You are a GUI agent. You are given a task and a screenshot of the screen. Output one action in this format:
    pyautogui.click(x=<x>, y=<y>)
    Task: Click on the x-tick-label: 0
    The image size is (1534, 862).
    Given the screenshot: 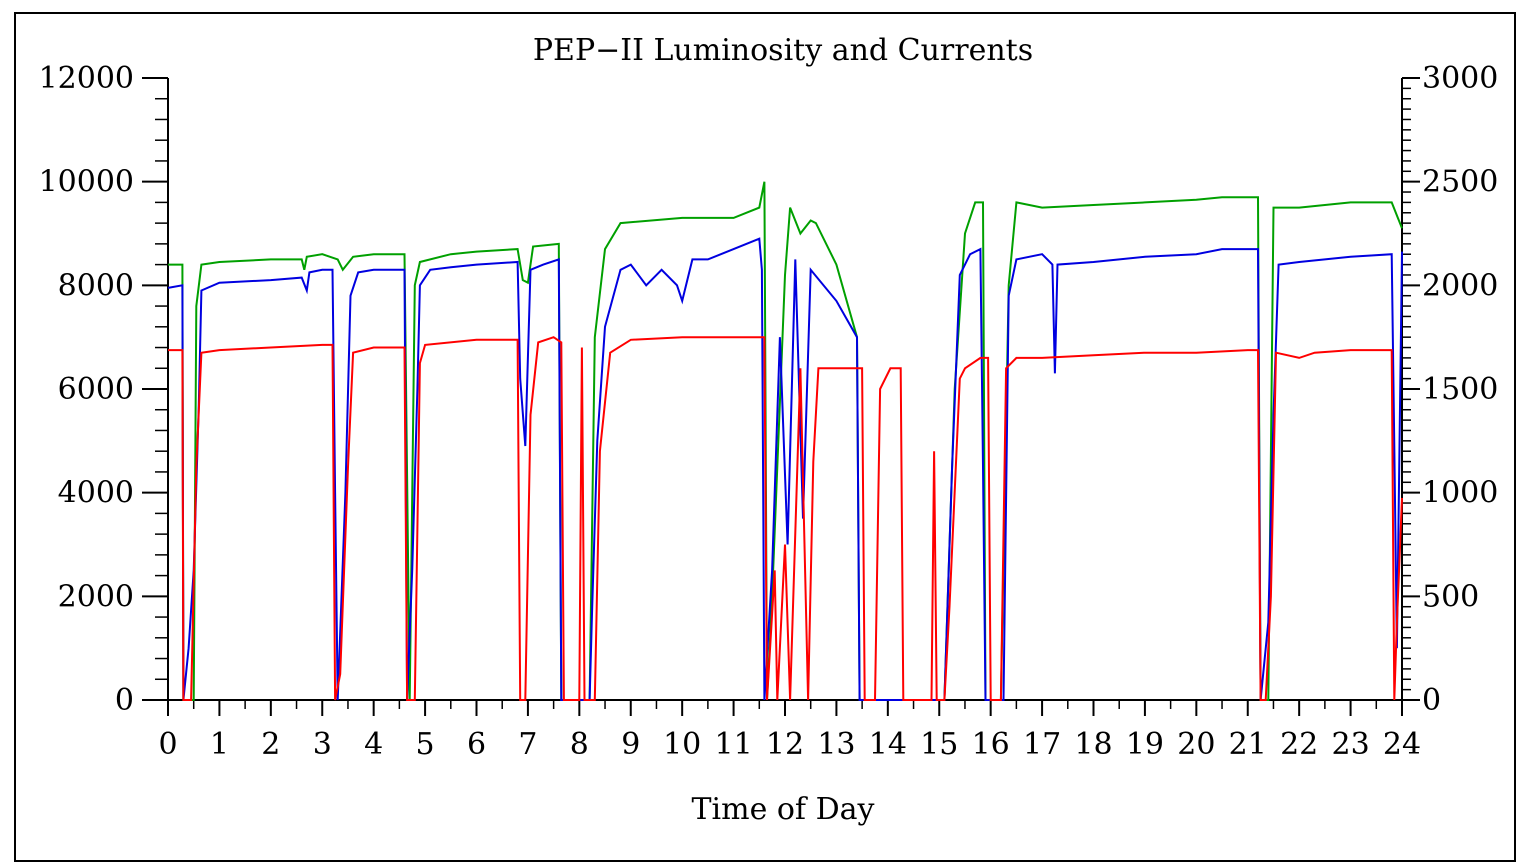 What is the action you would take?
    pyautogui.click(x=167, y=744)
    